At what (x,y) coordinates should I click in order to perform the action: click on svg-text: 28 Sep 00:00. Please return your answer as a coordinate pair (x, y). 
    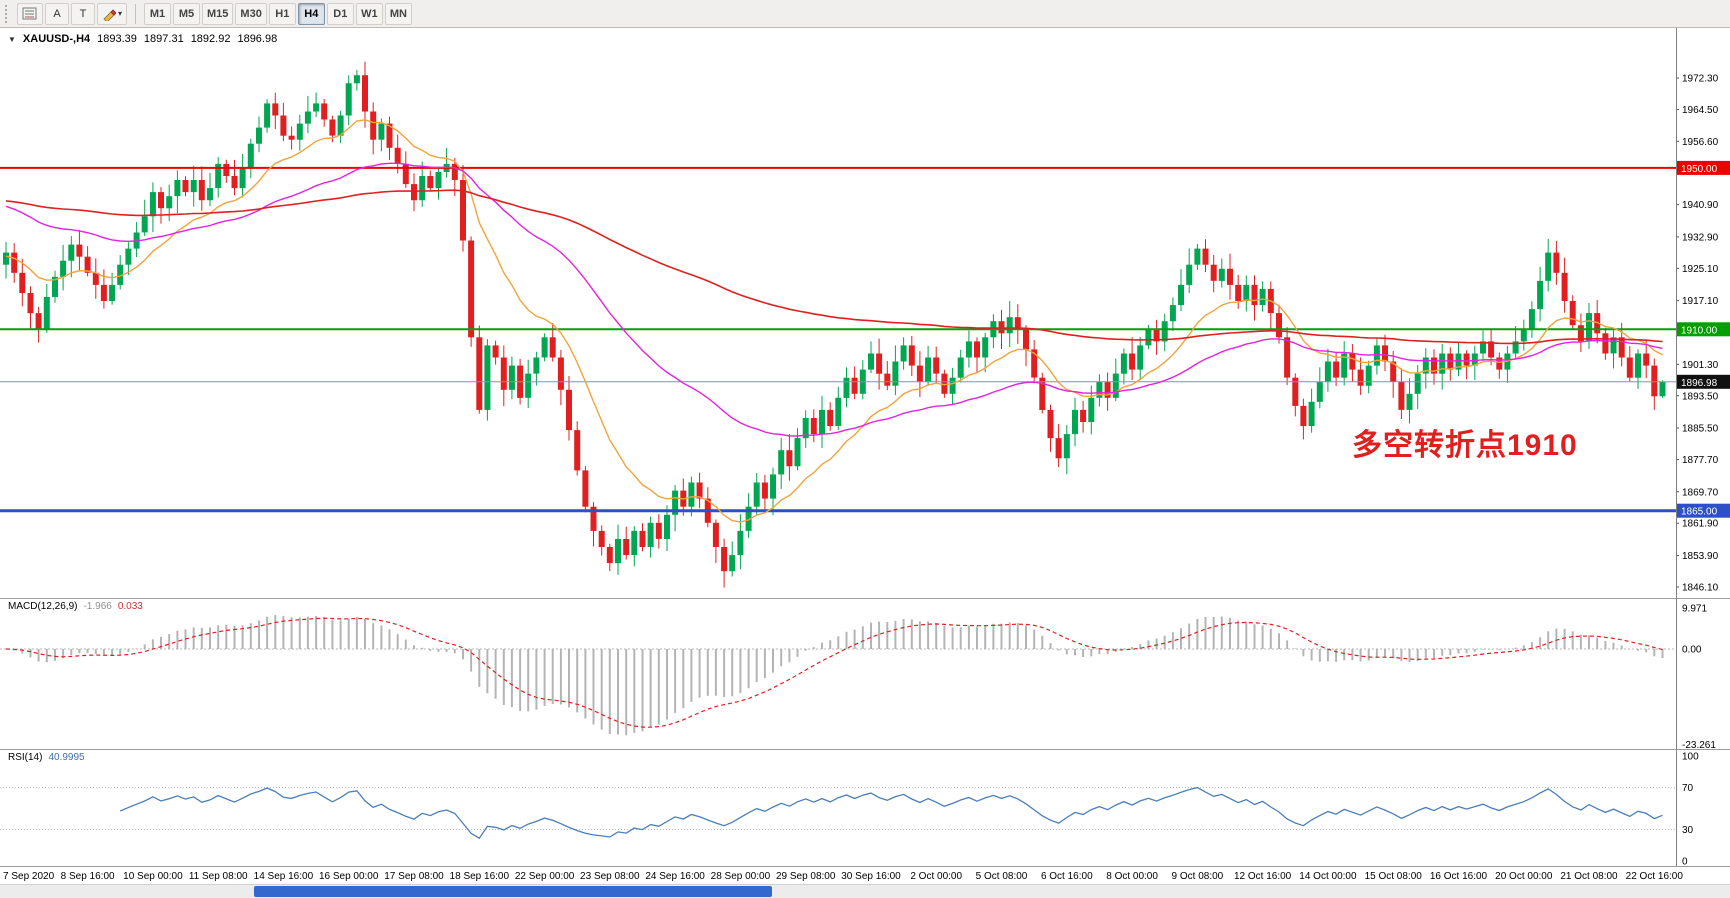
    Looking at the image, I should click on (741, 876).